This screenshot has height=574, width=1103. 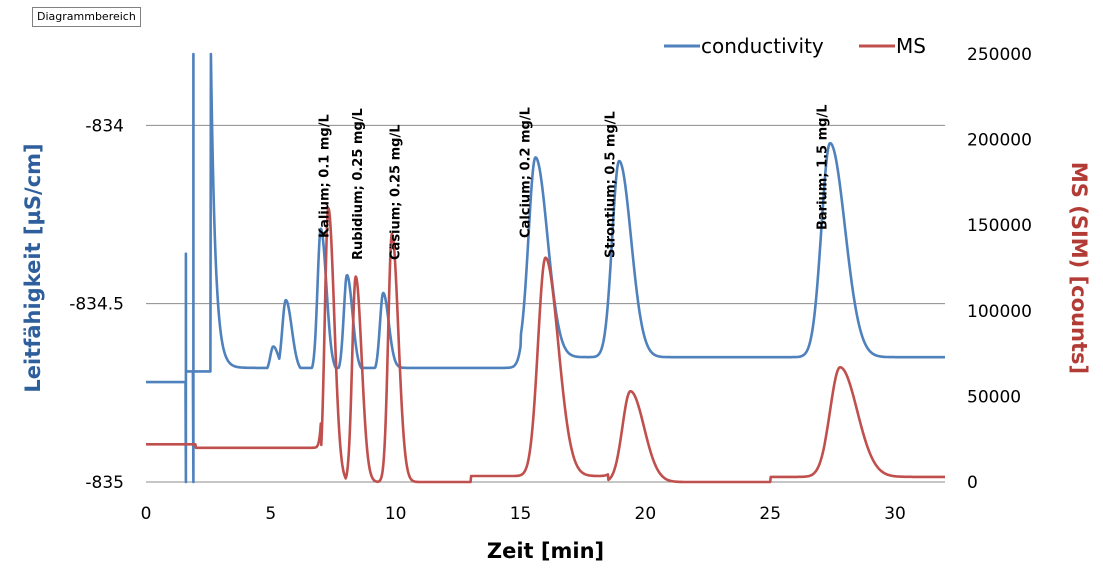 What do you see at coordinates (146, 514) in the screenshot?
I see `x-tick-label: 0` at bounding box center [146, 514].